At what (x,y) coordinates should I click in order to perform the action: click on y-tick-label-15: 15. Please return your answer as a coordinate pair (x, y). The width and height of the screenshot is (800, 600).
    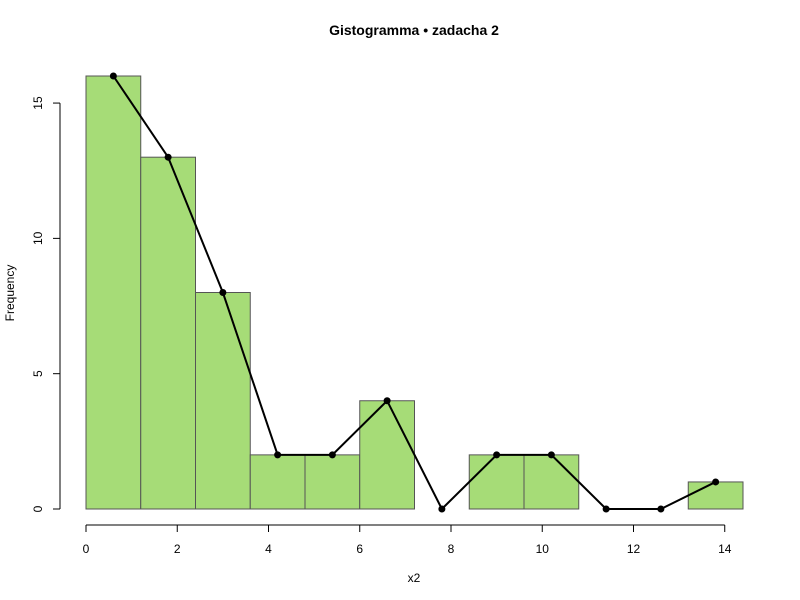
    Looking at the image, I should click on (38, 103).